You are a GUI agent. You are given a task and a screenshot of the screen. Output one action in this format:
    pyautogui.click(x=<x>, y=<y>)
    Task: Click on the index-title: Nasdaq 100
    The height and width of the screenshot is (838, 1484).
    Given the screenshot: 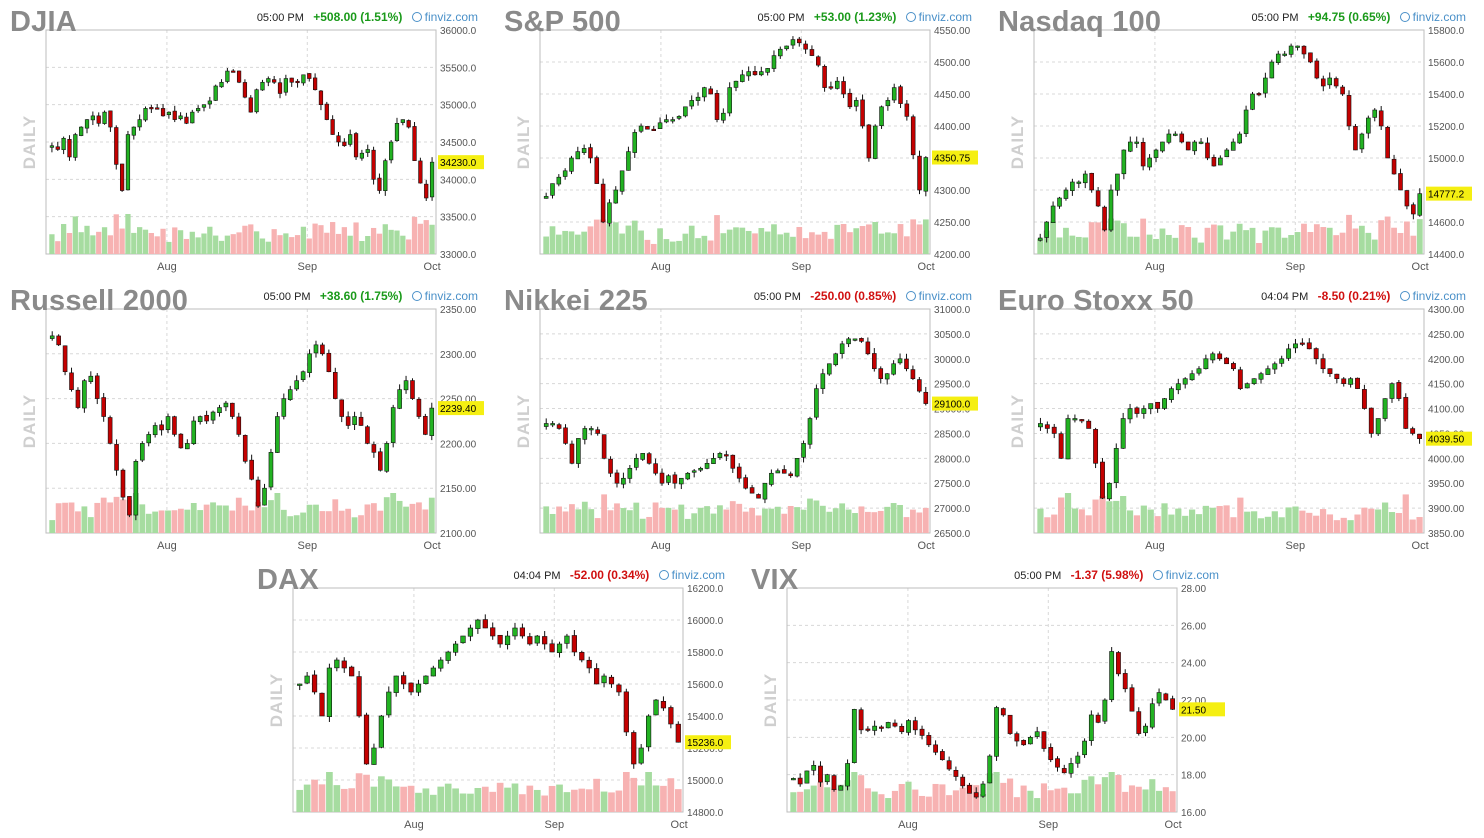 What is the action you would take?
    pyautogui.click(x=1080, y=22)
    